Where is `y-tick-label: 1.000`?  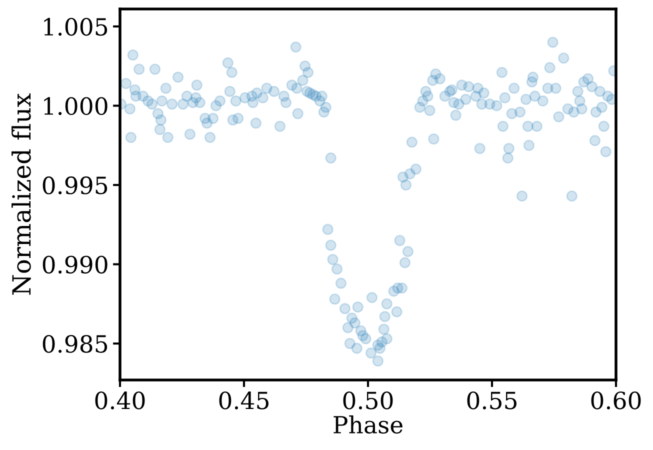
y-tick-label: 1.000 is located at coordinates (76, 106).